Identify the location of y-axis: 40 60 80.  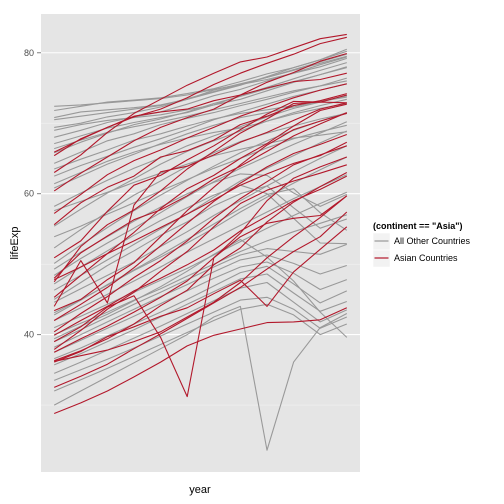
(32, 194).